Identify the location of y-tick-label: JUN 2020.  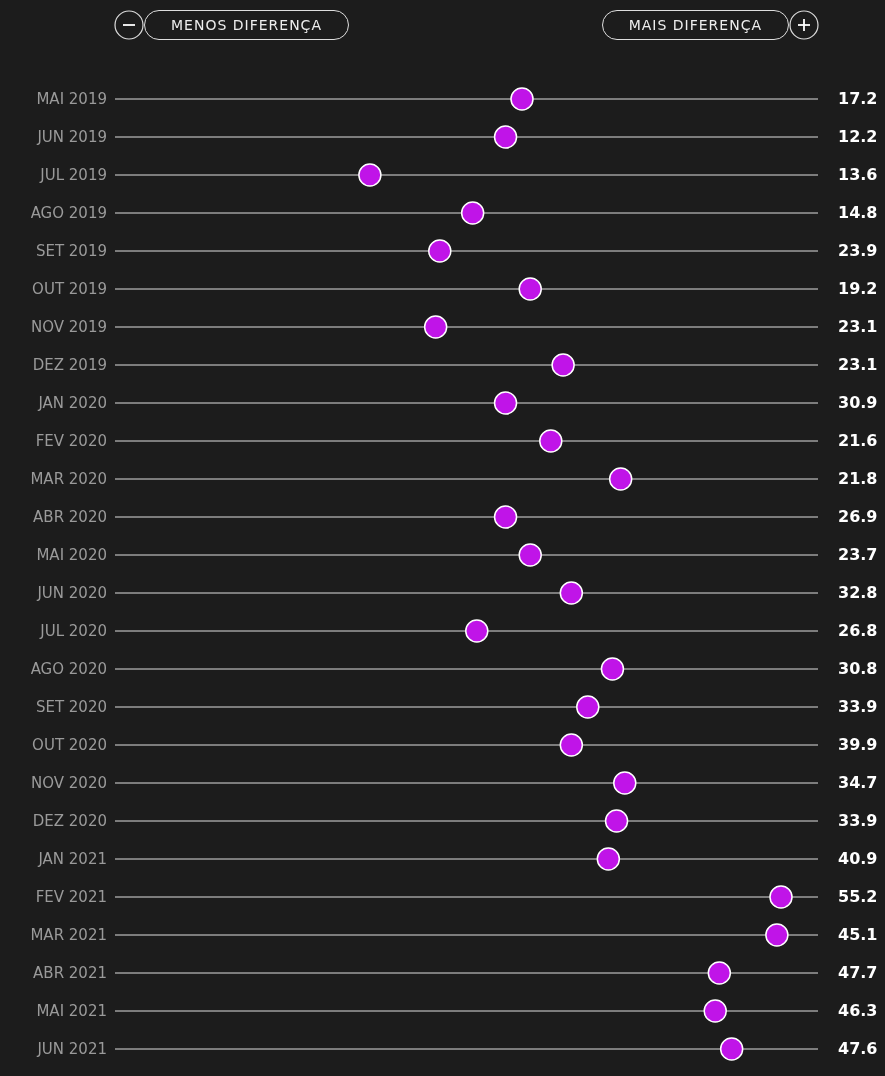
(71, 593).